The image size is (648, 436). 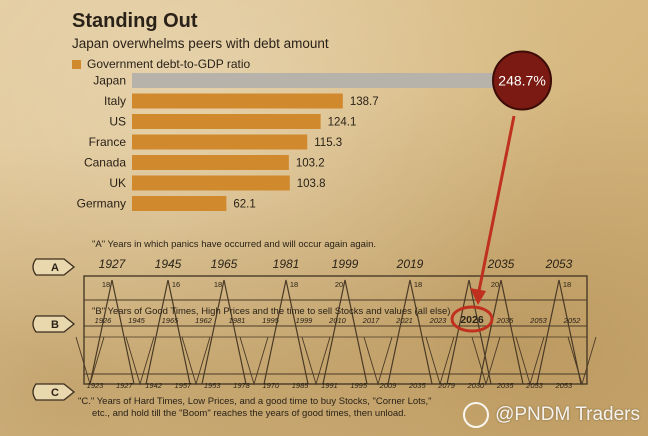 I want to click on bottom-year-label: 1985, so click(x=301, y=385).